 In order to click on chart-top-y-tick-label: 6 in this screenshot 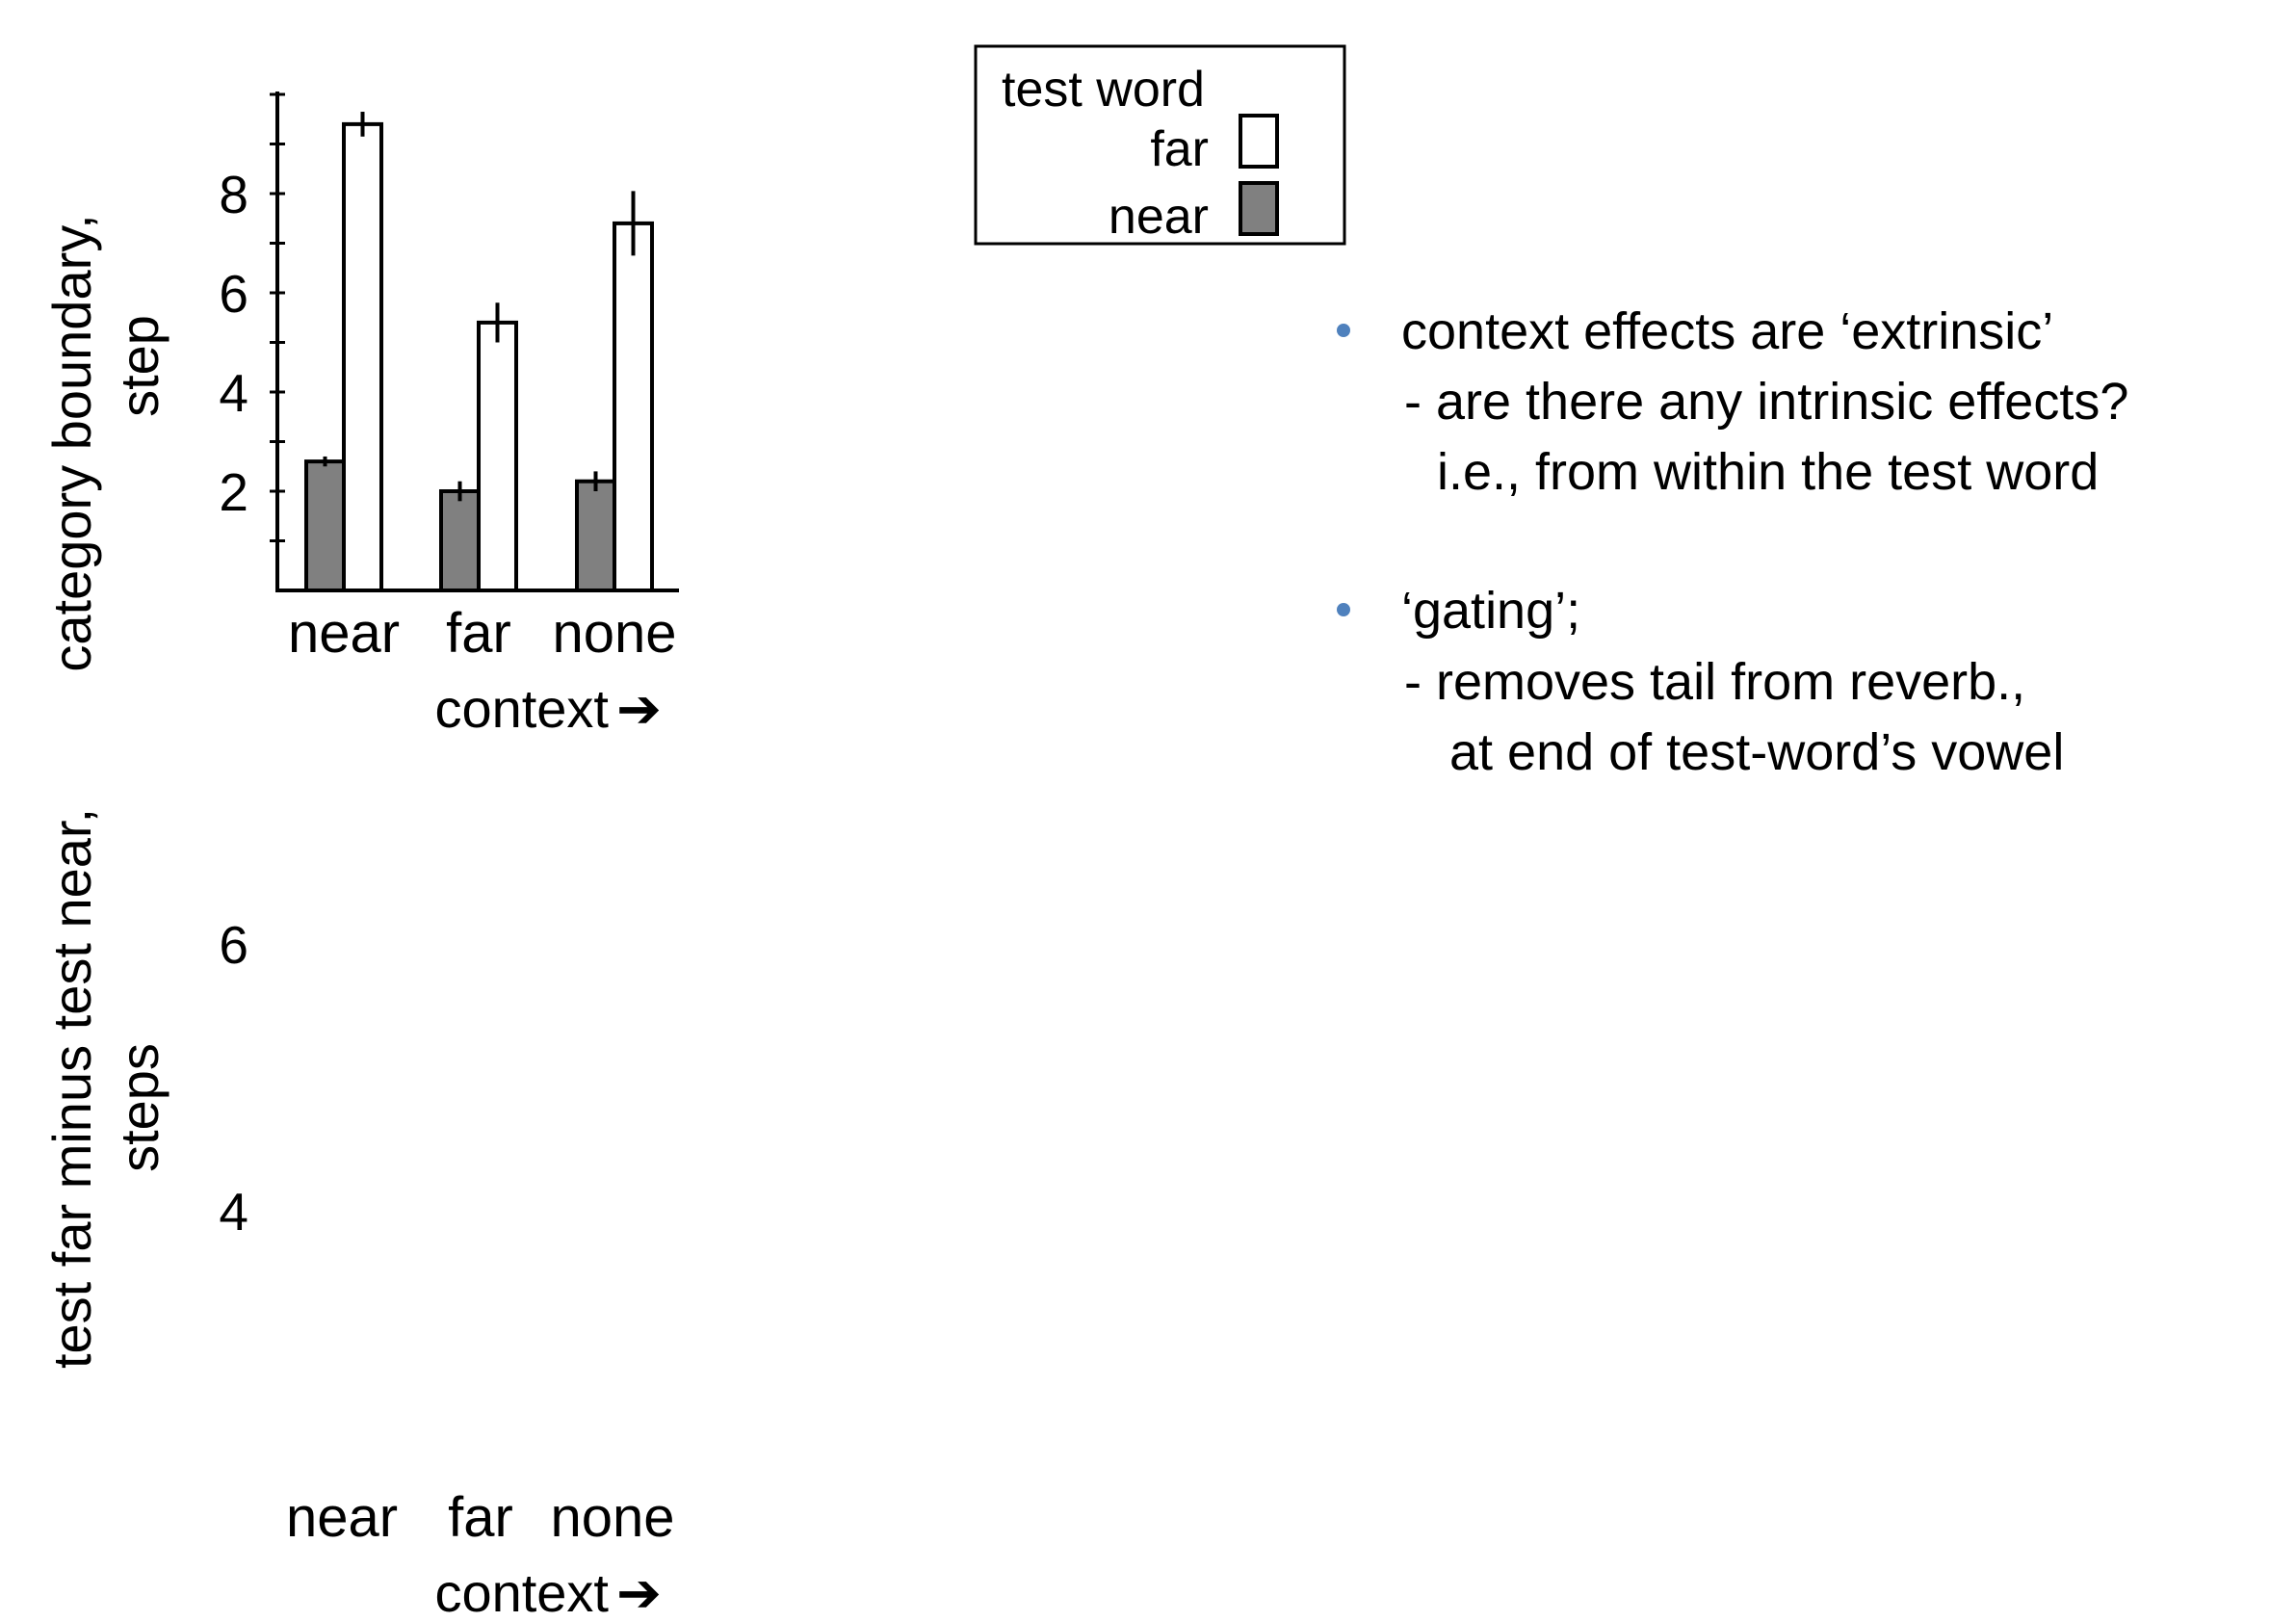, I will do `click(233, 294)`.